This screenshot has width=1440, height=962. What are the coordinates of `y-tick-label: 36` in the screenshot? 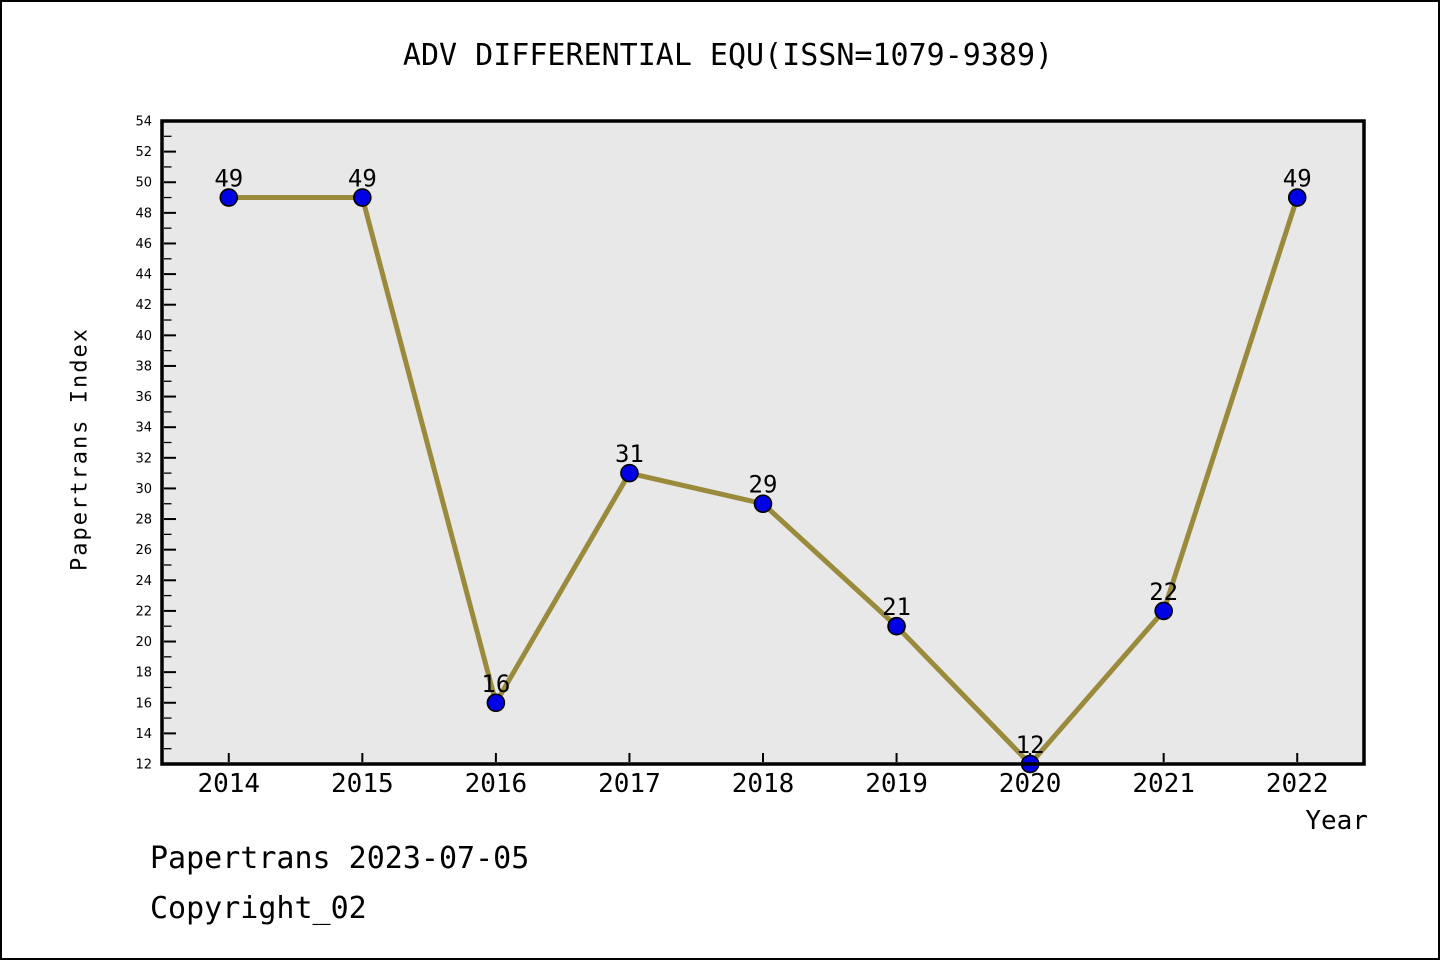 It's located at (143, 397).